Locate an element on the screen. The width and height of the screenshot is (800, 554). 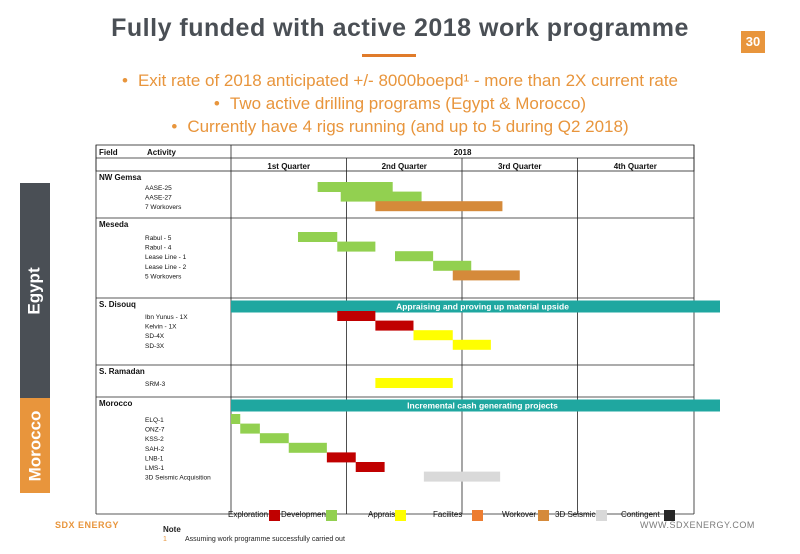
activity-row-label: Ibn Yunus - 1X is located at coordinates (166, 317).